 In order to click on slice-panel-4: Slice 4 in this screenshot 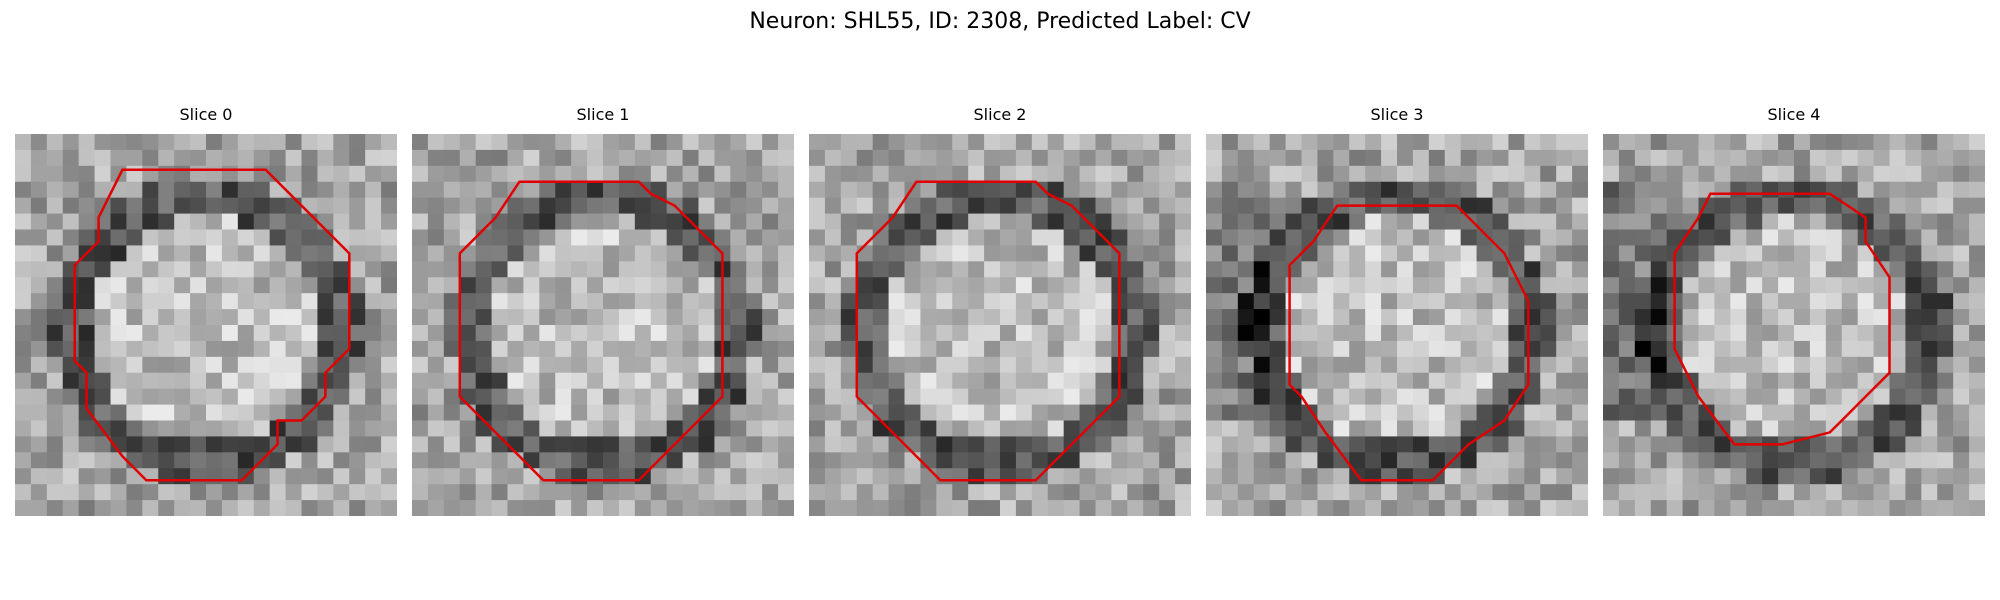, I will do `click(1794, 310)`.